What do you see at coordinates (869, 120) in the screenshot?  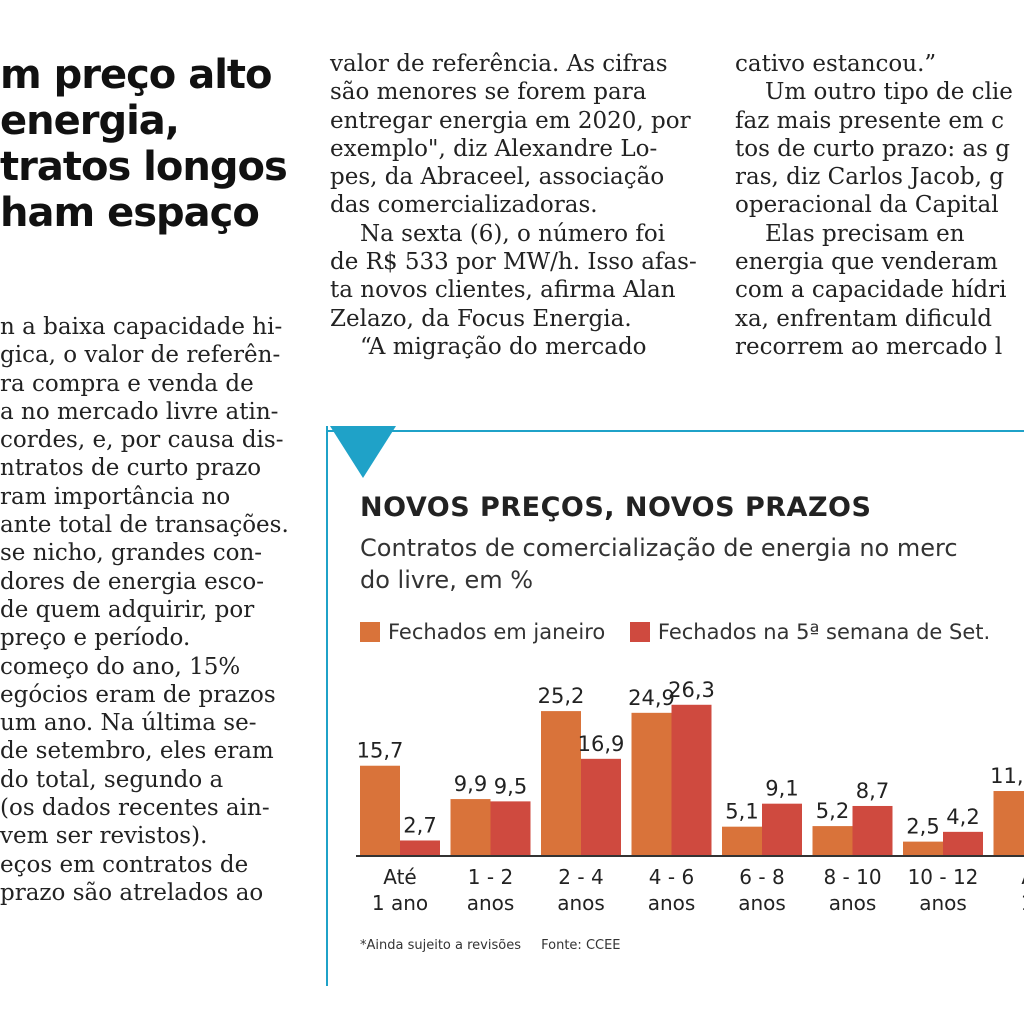 I see `text-line: faz mais presente em c` at bounding box center [869, 120].